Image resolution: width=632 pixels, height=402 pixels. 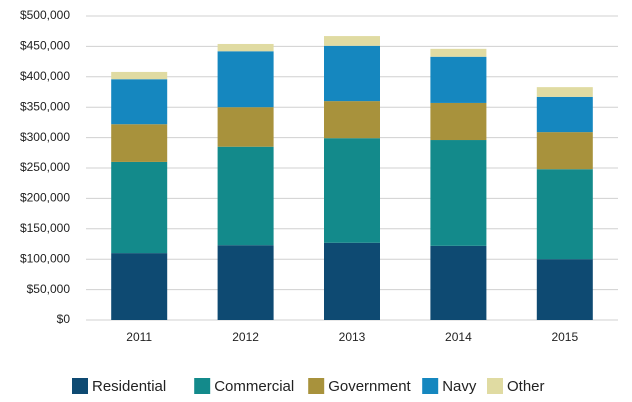 I want to click on legend-label: Commercial, so click(x=254, y=386).